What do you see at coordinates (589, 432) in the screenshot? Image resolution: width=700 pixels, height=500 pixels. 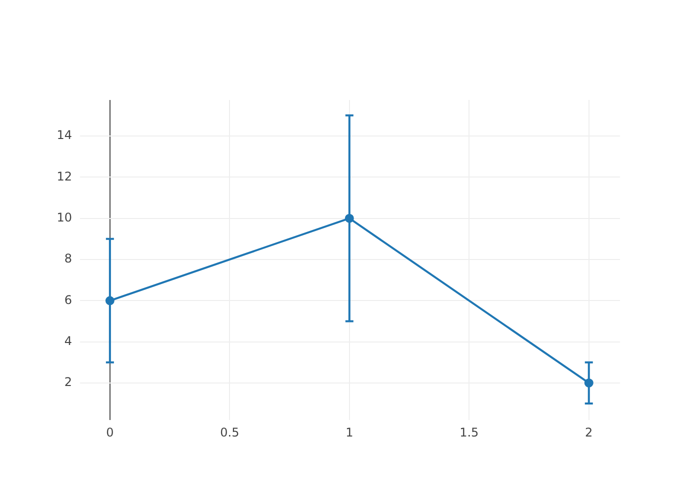 I see `x-tick-label: 2` at bounding box center [589, 432].